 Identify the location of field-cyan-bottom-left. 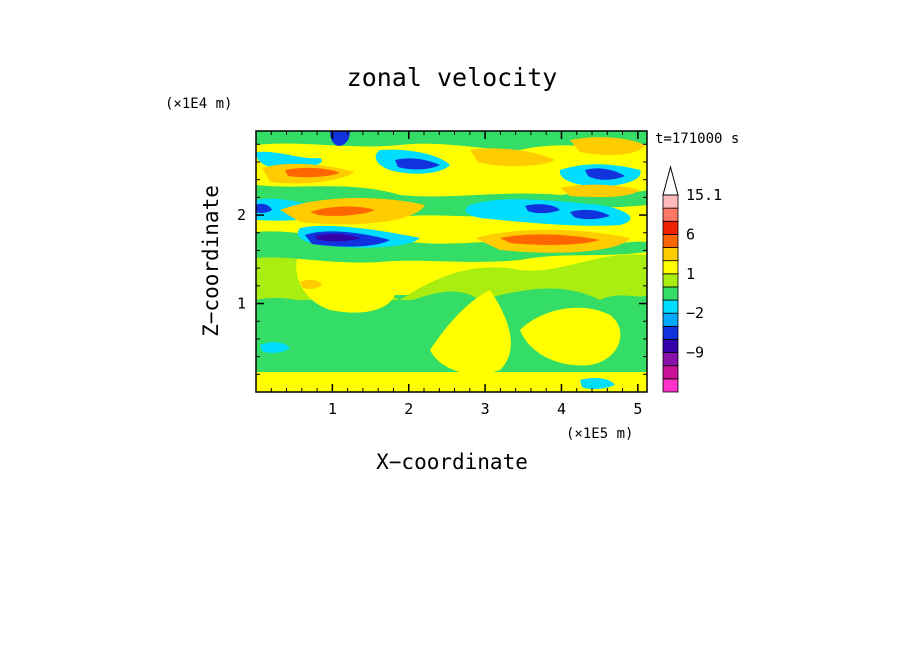
(275, 347).